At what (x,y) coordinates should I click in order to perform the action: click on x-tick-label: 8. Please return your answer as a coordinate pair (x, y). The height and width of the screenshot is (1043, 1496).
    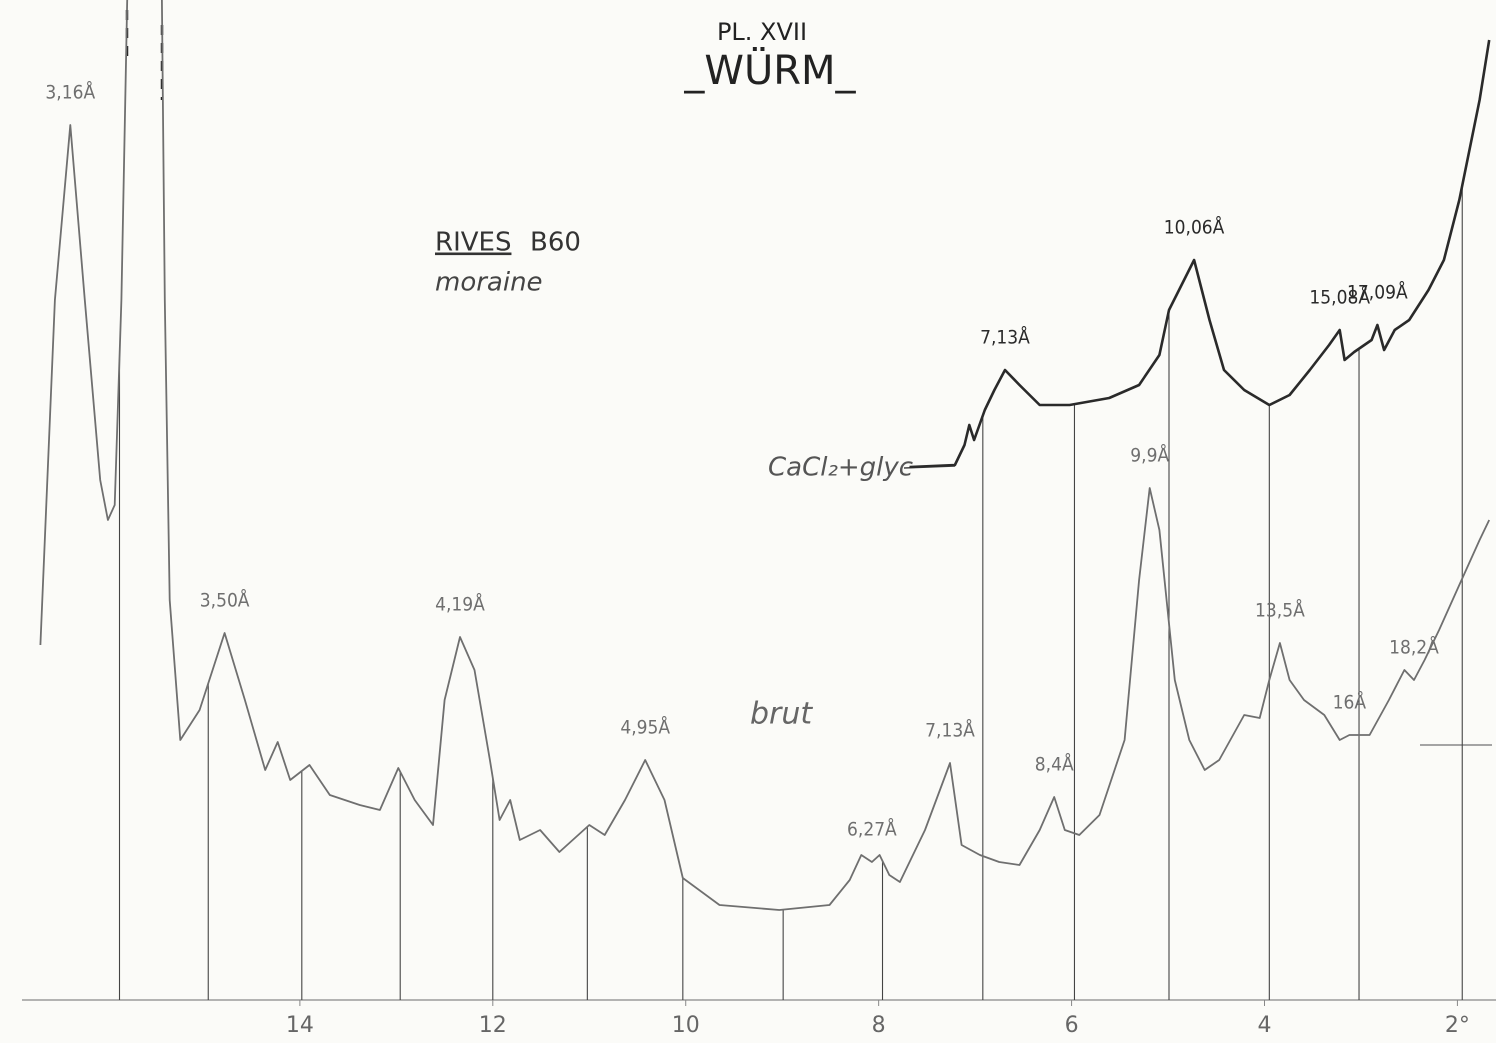
    Looking at the image, I should click on (879, 1025).